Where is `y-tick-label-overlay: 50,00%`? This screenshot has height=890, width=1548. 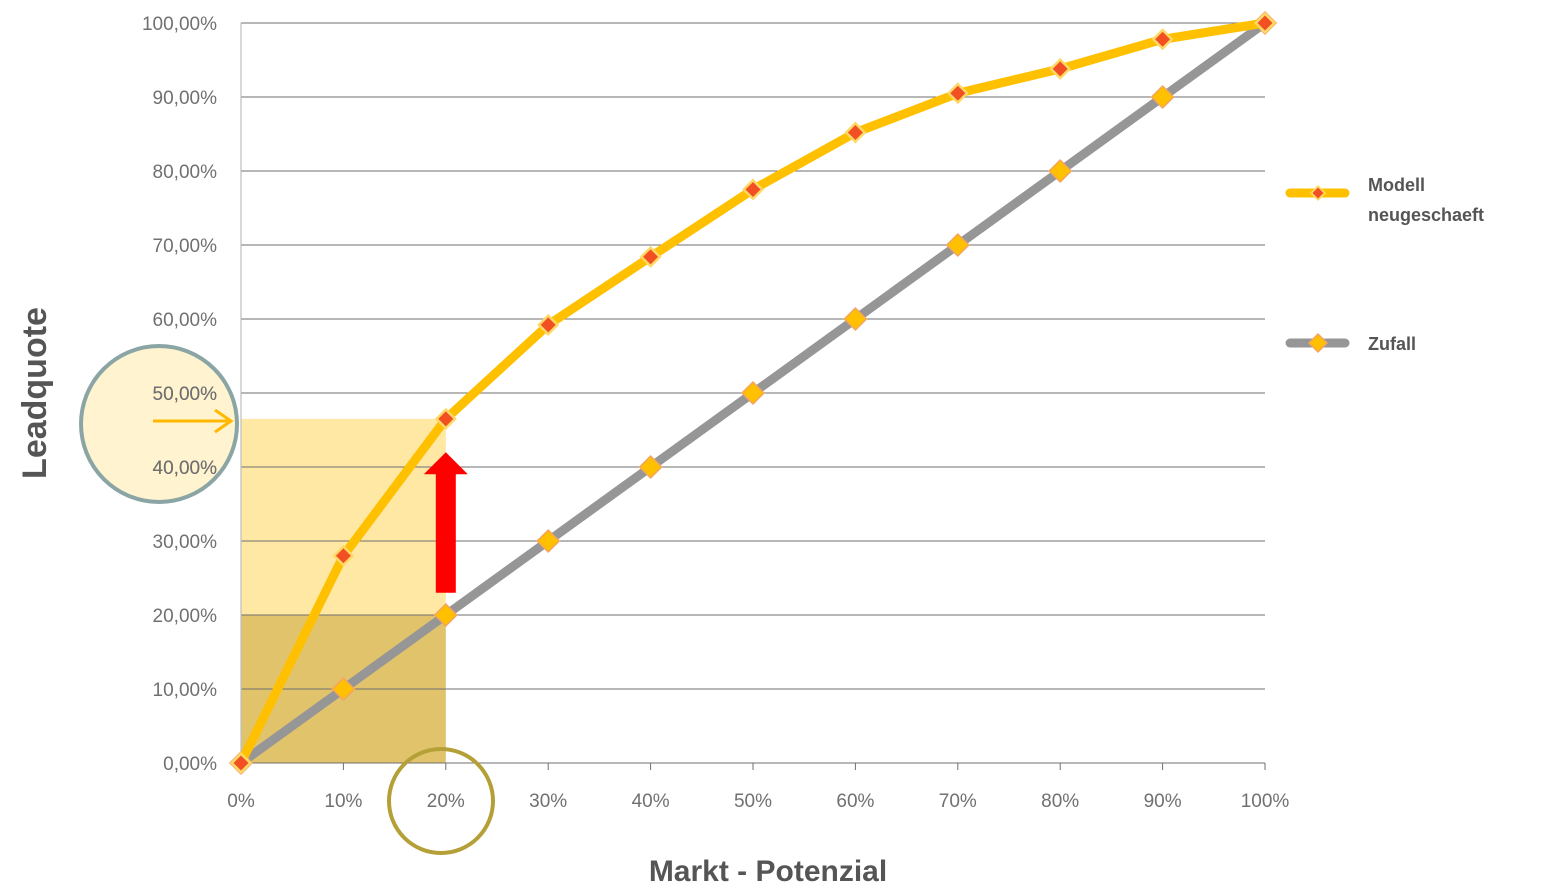 y-tick-label-overlay: 50,00% is located at coordinates (185, 394).